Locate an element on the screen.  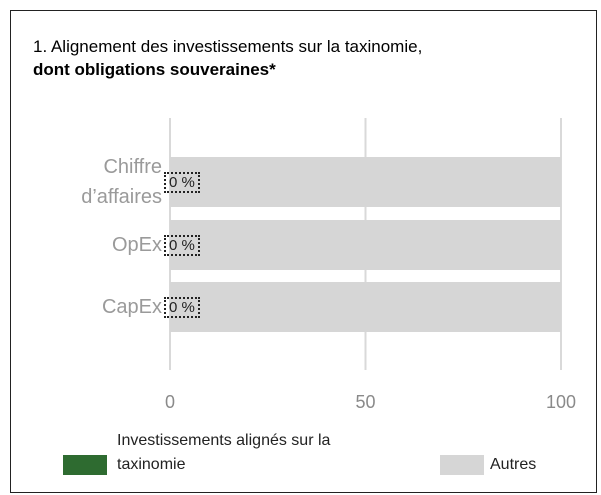
category-label: CapEx is located at coordinates (131, 307).